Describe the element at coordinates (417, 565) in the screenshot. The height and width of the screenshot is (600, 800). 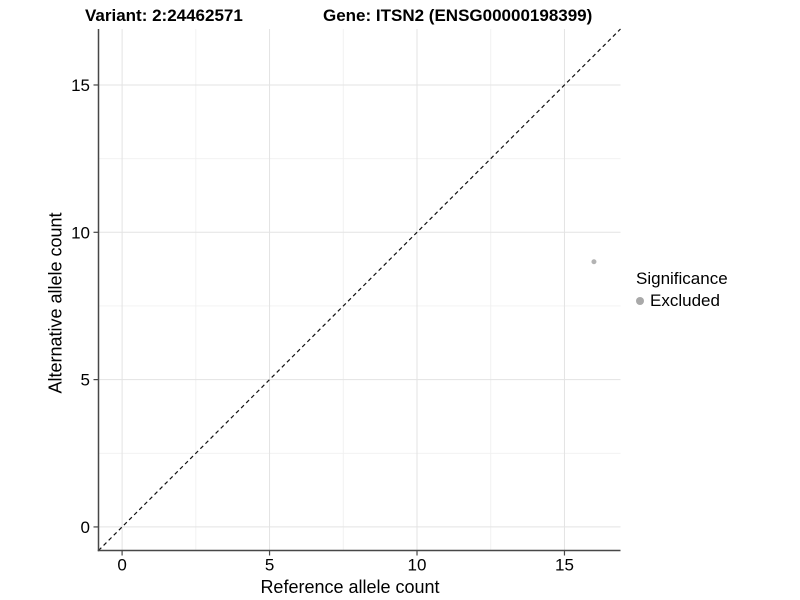
I see `x-tick-label: 10` at that location.